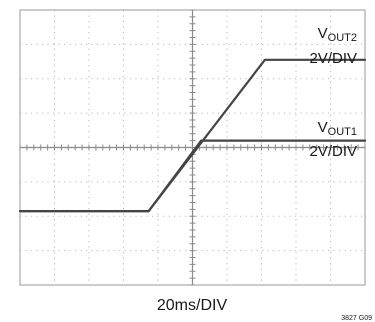 The image size is (375, 322). I want to click on series-scale-vout2: 2V/DIV, so click(333, 58).